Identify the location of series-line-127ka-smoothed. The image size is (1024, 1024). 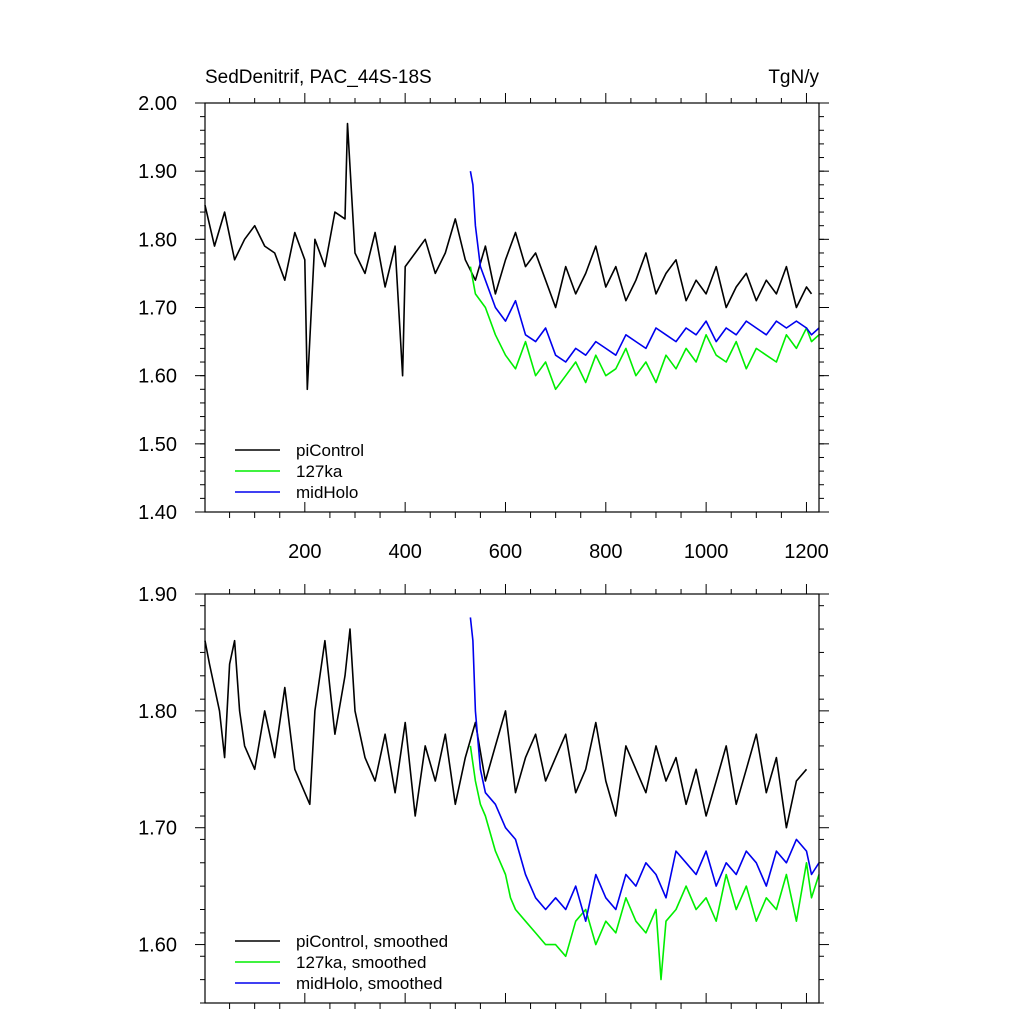
(644, 863).